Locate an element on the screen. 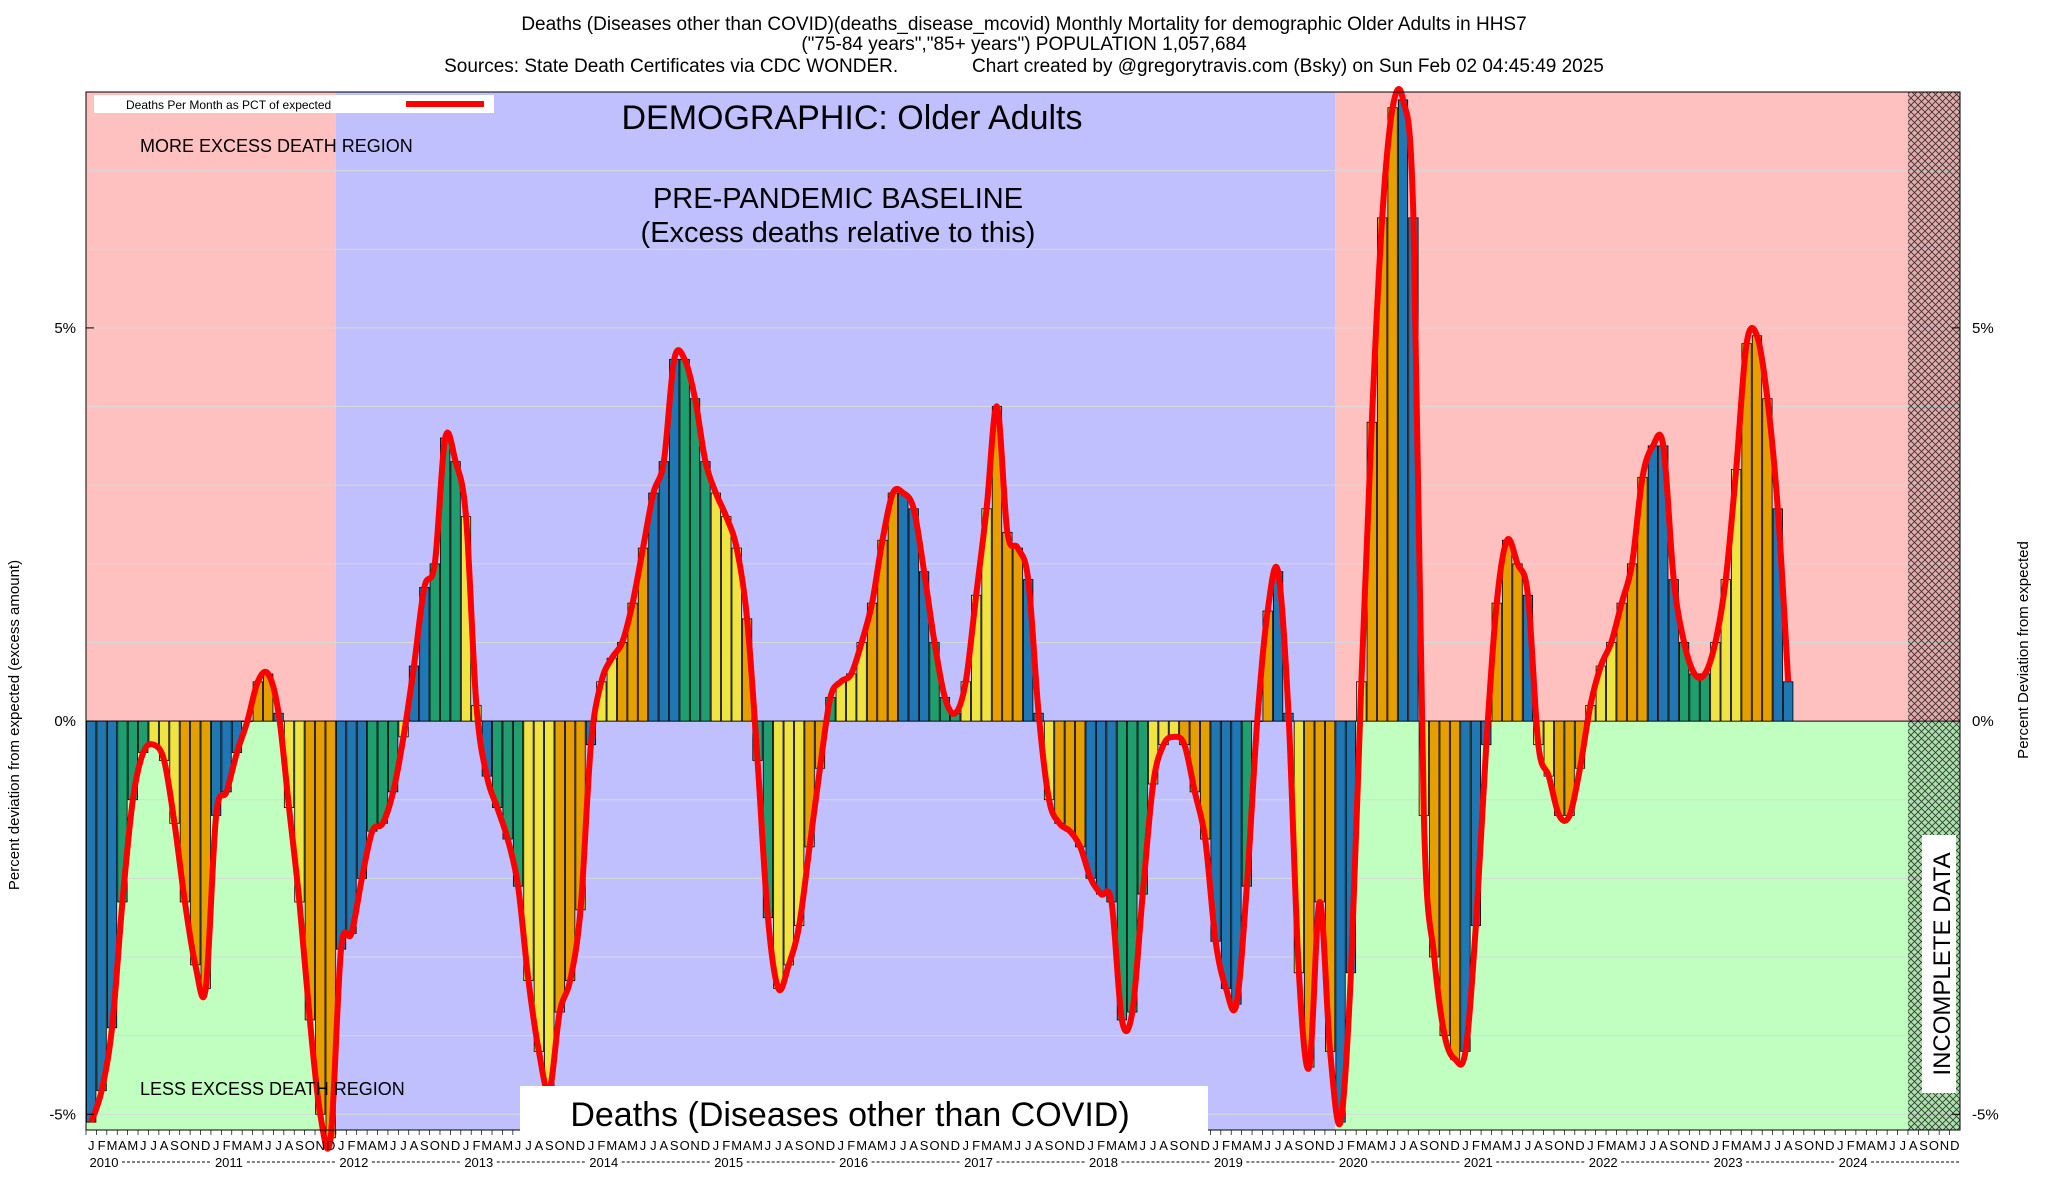  incomplete-label: INCOMPLETE DATA is located at coordinates (1942, 963).